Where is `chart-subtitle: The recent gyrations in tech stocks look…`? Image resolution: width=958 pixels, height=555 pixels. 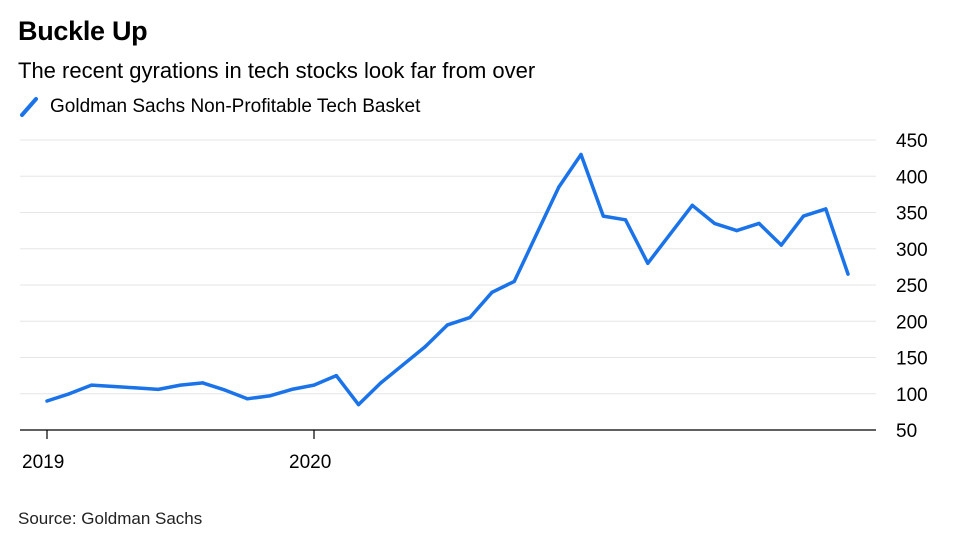
chart-subtitle: The recent gyrations in tech stocks look… is located at coordinates (277, 70).